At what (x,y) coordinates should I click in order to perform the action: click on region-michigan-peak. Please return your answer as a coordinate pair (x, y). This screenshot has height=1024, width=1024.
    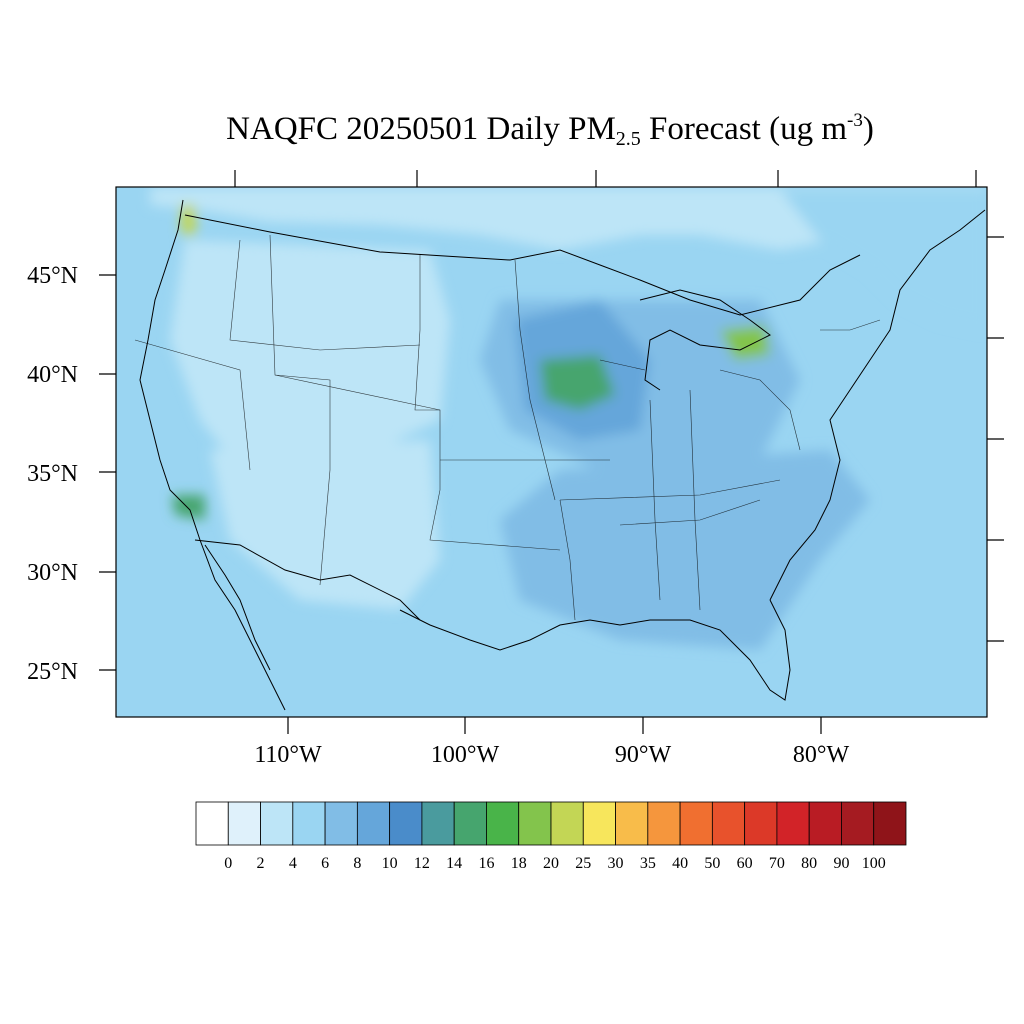
    Looking at the image, I should click on (745, 342).